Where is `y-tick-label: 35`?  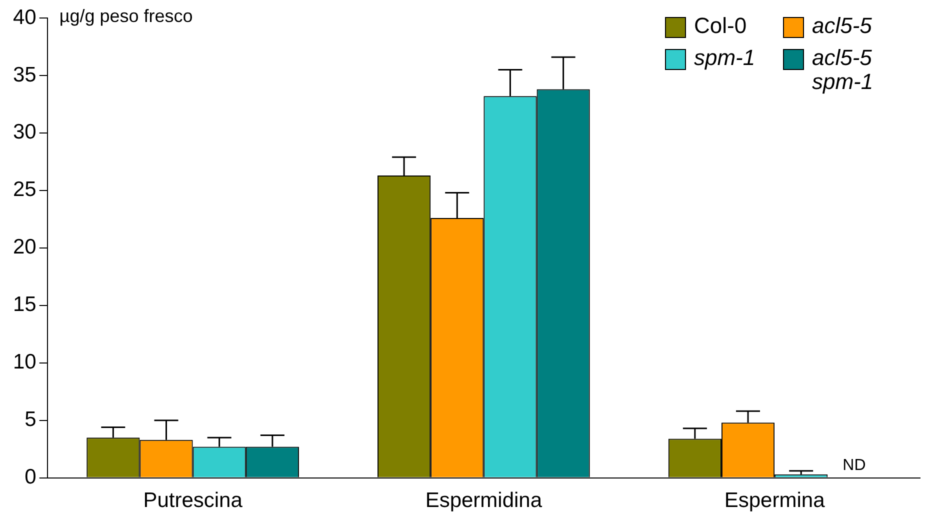 y-tick-label: 35 is located at coordinates (24, 74).